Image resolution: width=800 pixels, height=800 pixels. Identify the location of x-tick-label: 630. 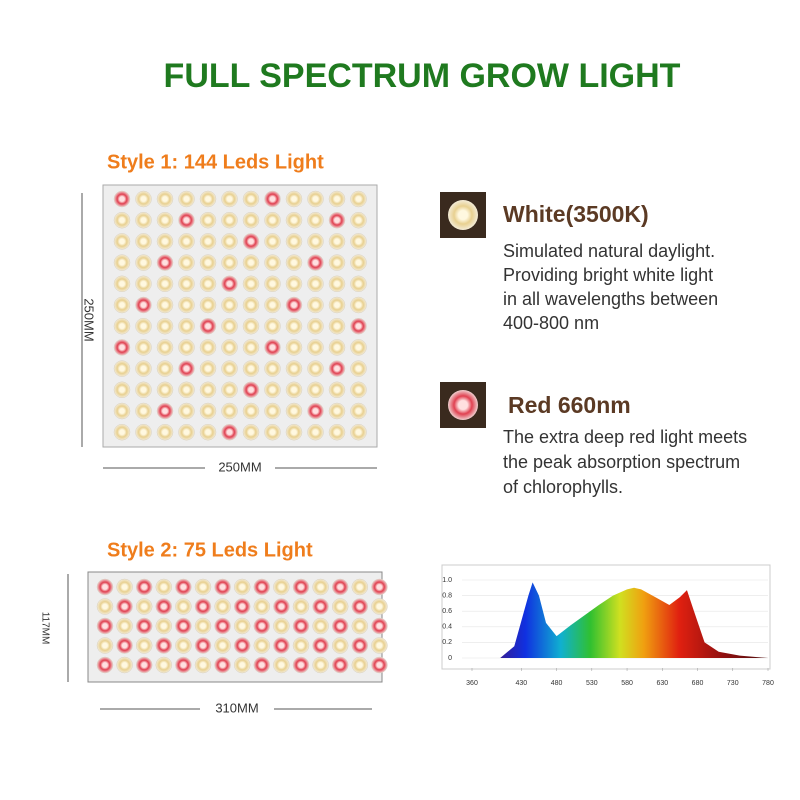
(662, 683).